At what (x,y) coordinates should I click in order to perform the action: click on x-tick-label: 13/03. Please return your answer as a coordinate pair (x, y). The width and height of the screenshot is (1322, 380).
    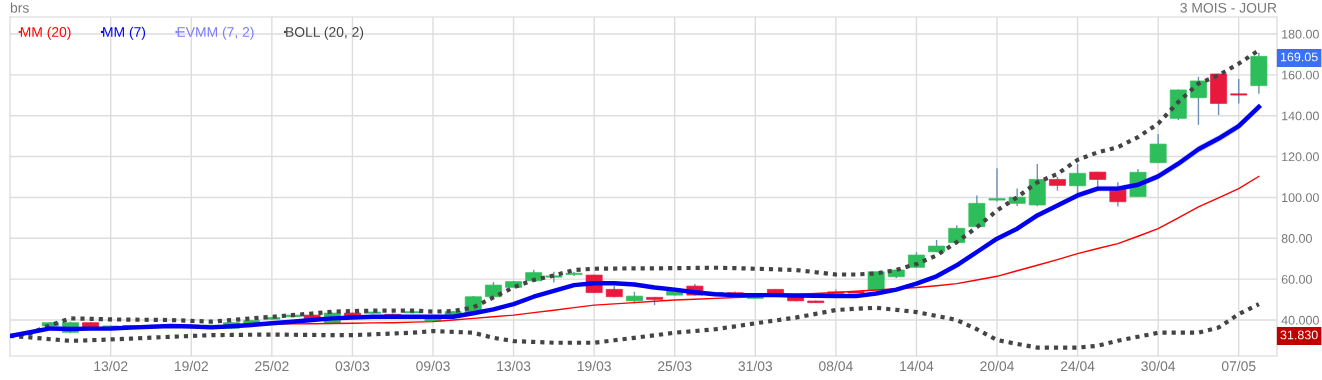
    Looking at the image, I should click on (514, 366).